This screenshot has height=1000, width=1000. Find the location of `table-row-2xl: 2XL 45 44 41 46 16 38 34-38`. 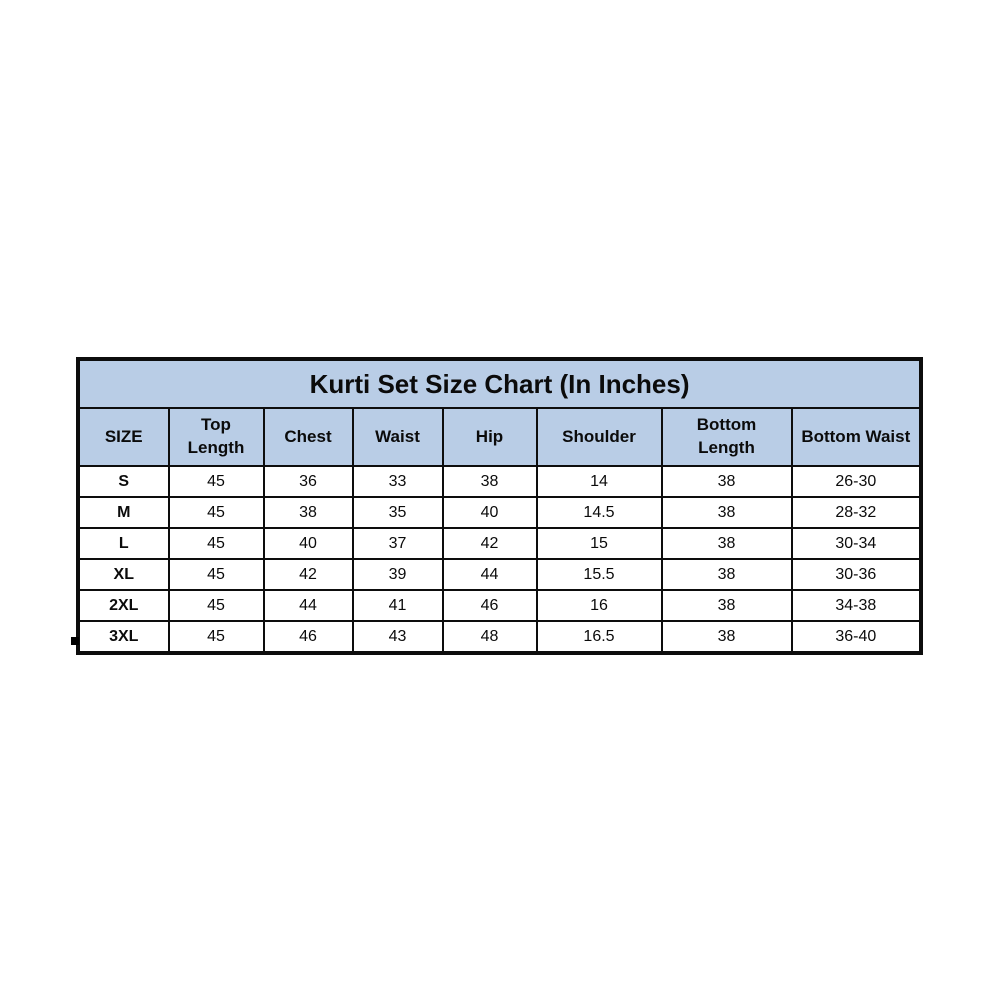

table-row-2xl: 2XL 45 44 41 46 16 38 34-38 is located at coordinates (499, 605).